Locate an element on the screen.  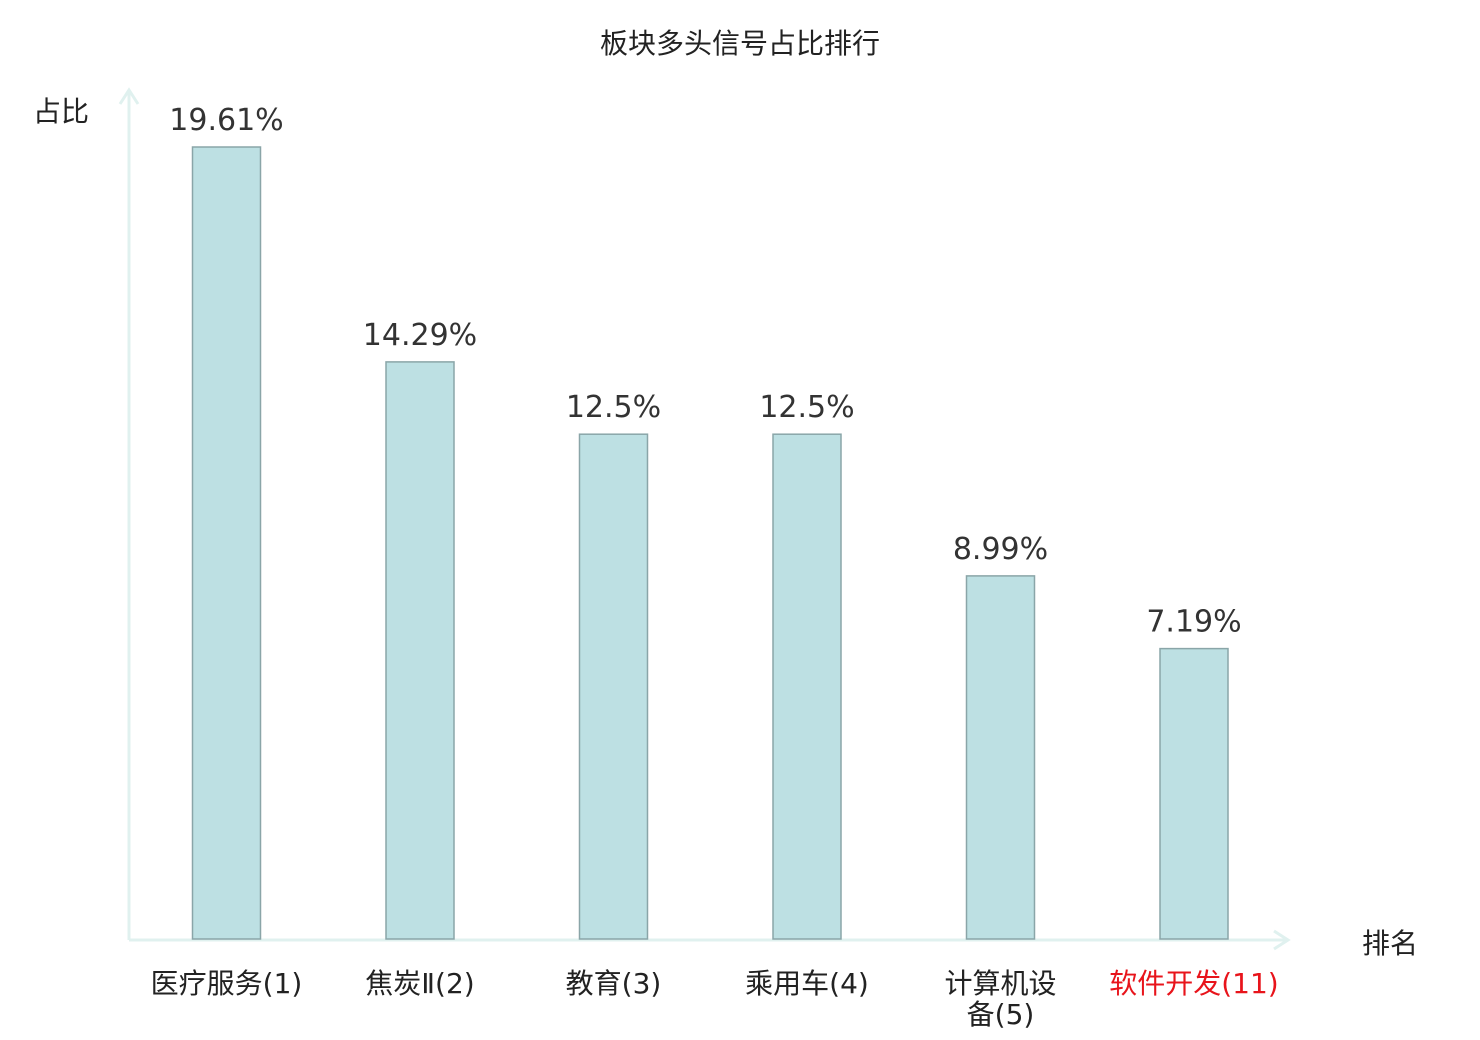
x-tick-label: 计算机设 is located at coordinates (1000, 983).